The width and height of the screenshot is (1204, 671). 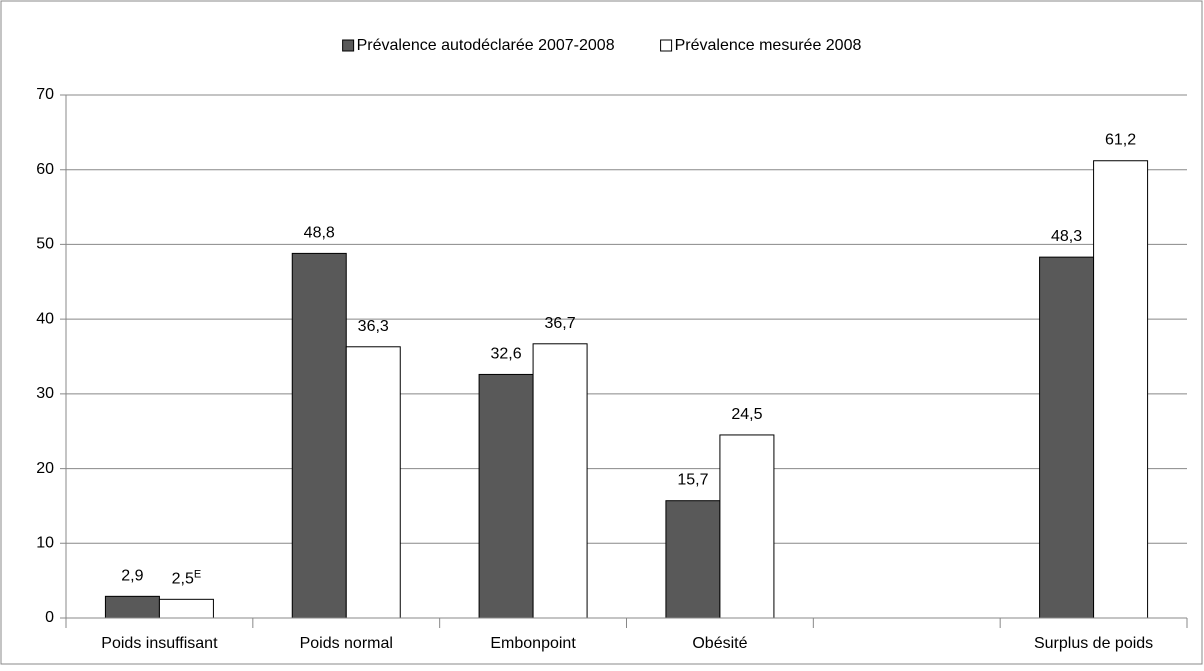 What do you see at coordinates (45, 169) in the screenshot?
I see `y-tick-label: 60` at bounding box center [45, 169].